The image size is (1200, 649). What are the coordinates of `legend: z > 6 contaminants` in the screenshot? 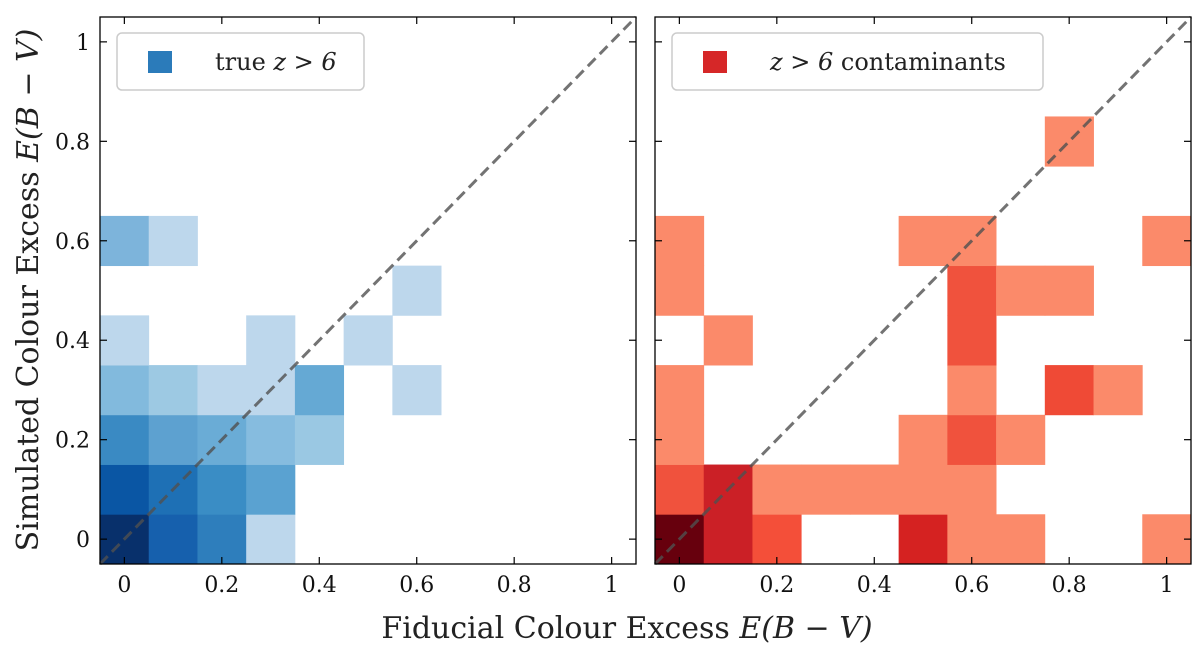 It's located at (857, 61).